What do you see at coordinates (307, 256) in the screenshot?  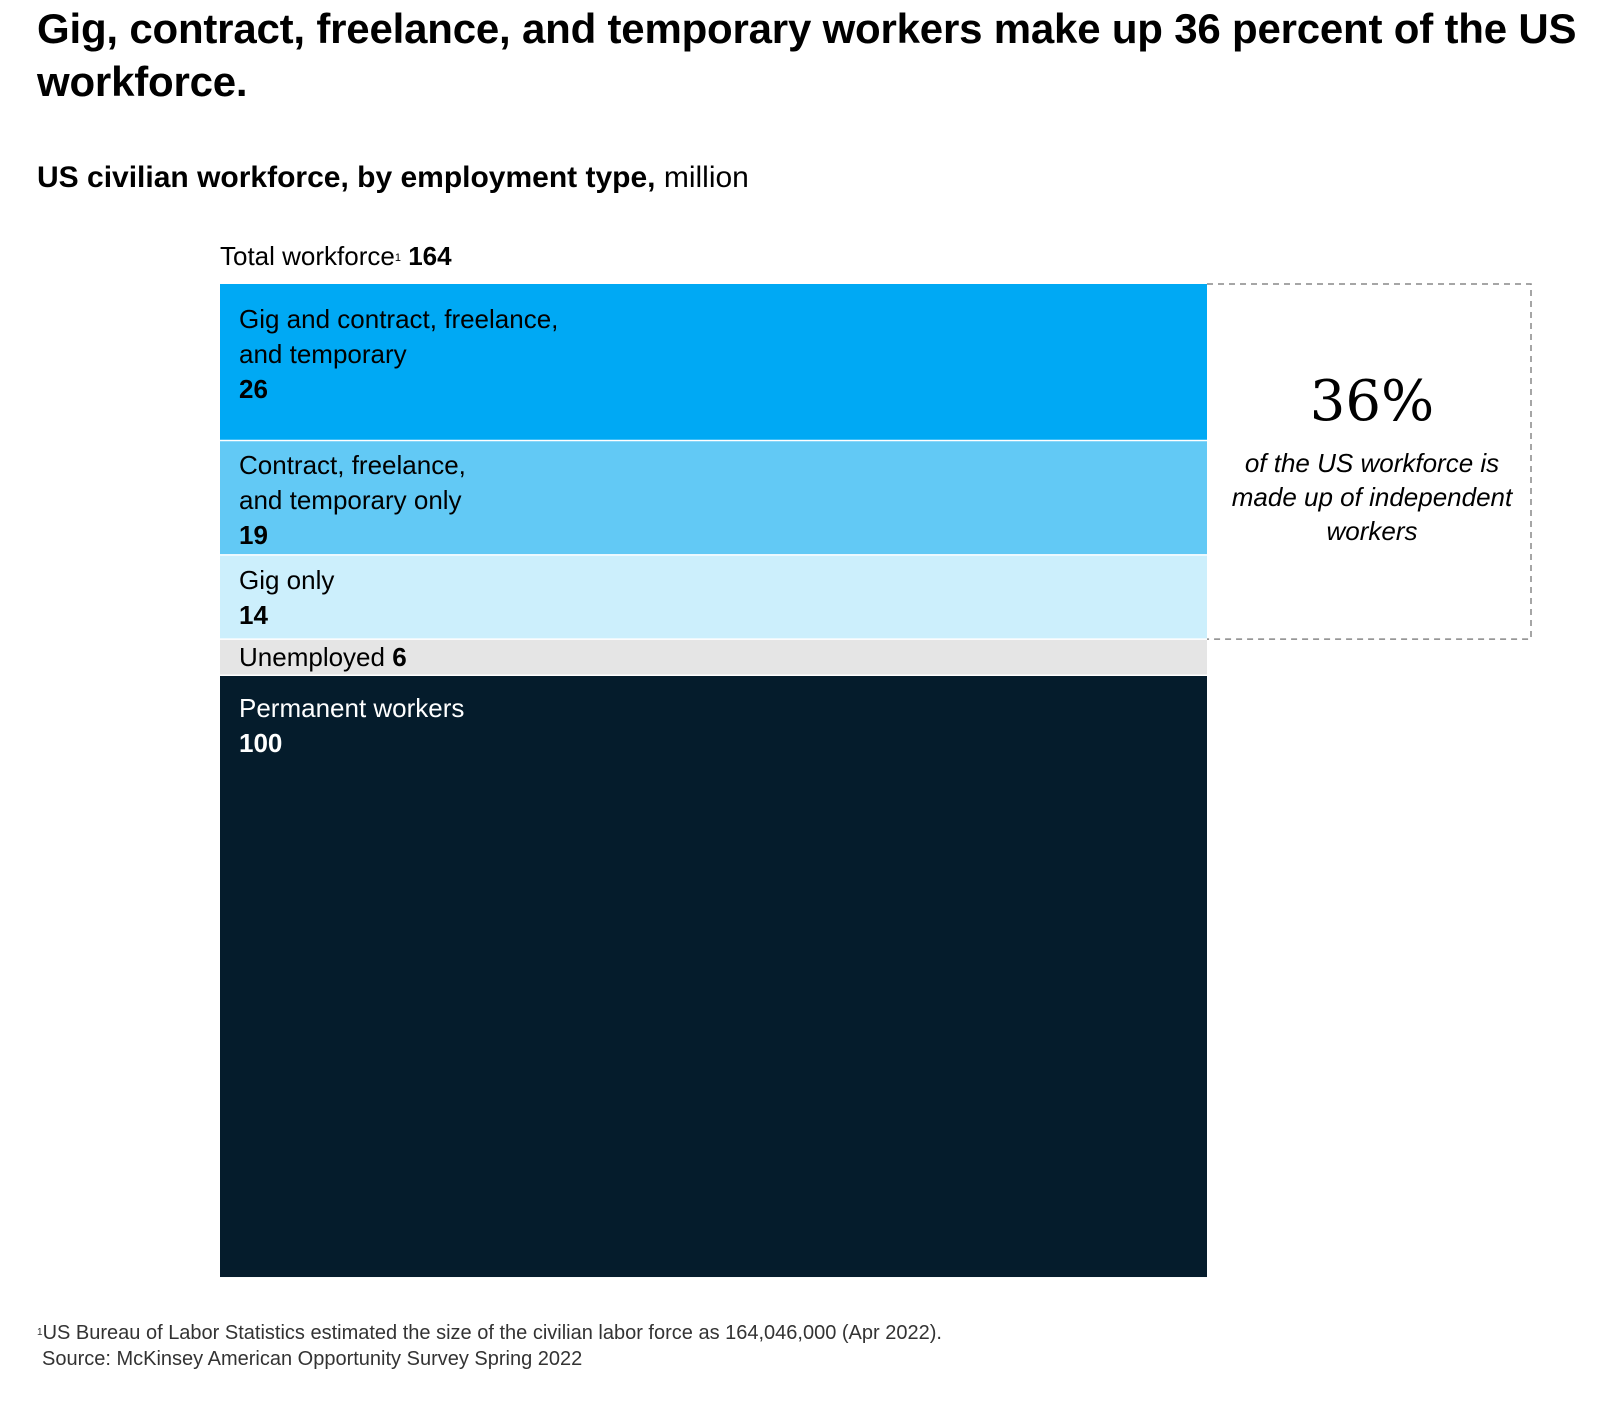 I see `total-label: Total workforce` at bounding box center [307, 256].